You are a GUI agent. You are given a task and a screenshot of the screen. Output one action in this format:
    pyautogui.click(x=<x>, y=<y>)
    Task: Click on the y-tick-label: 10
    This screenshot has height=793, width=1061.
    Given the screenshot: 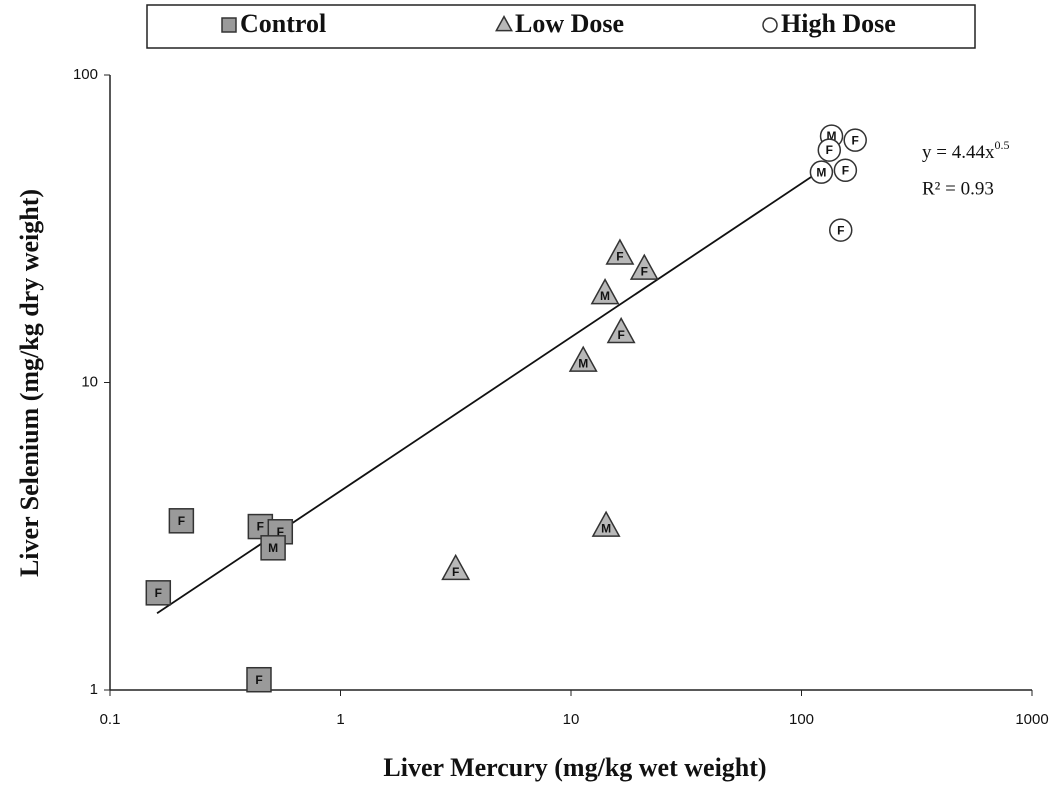 What is the action you would take?
    pyautogui.click(x=89, y=381)
    